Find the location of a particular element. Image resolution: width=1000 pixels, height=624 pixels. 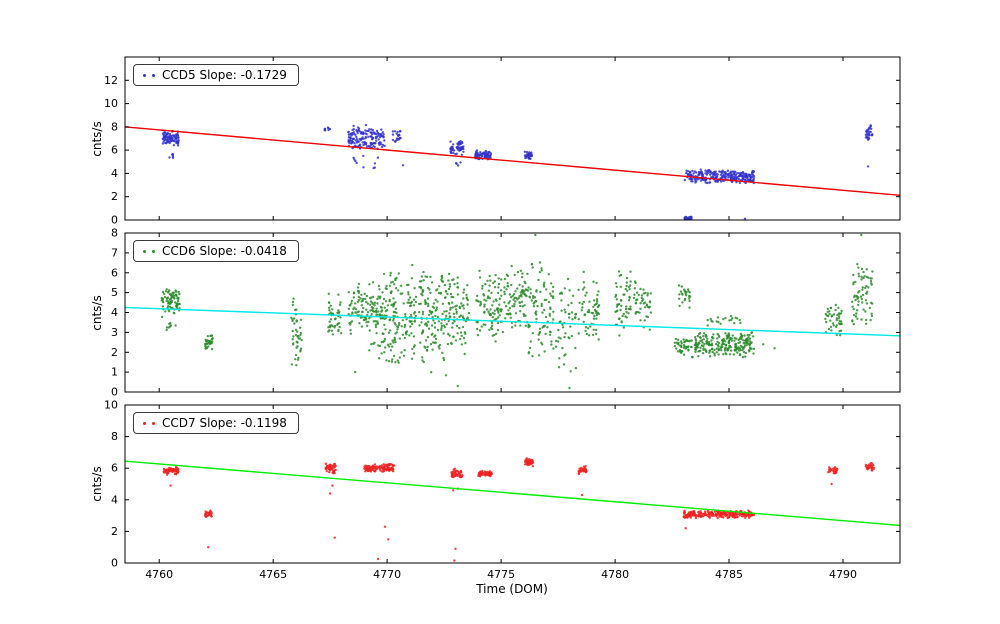

y-tick-label: 5 is located at coordinates (114, 292).